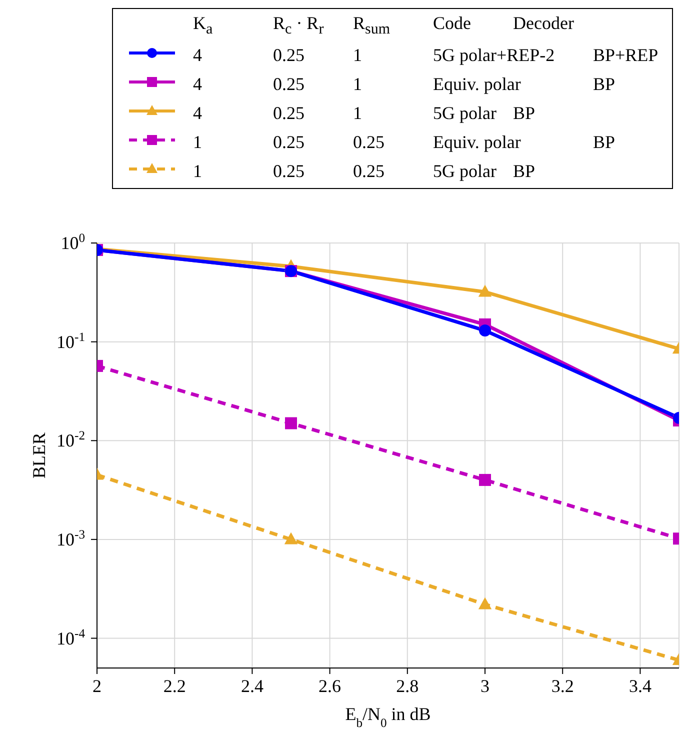 The height and width of the screenshot is (742, 697). I want to click on x-tick-label: 2.4, so click(252, 686).